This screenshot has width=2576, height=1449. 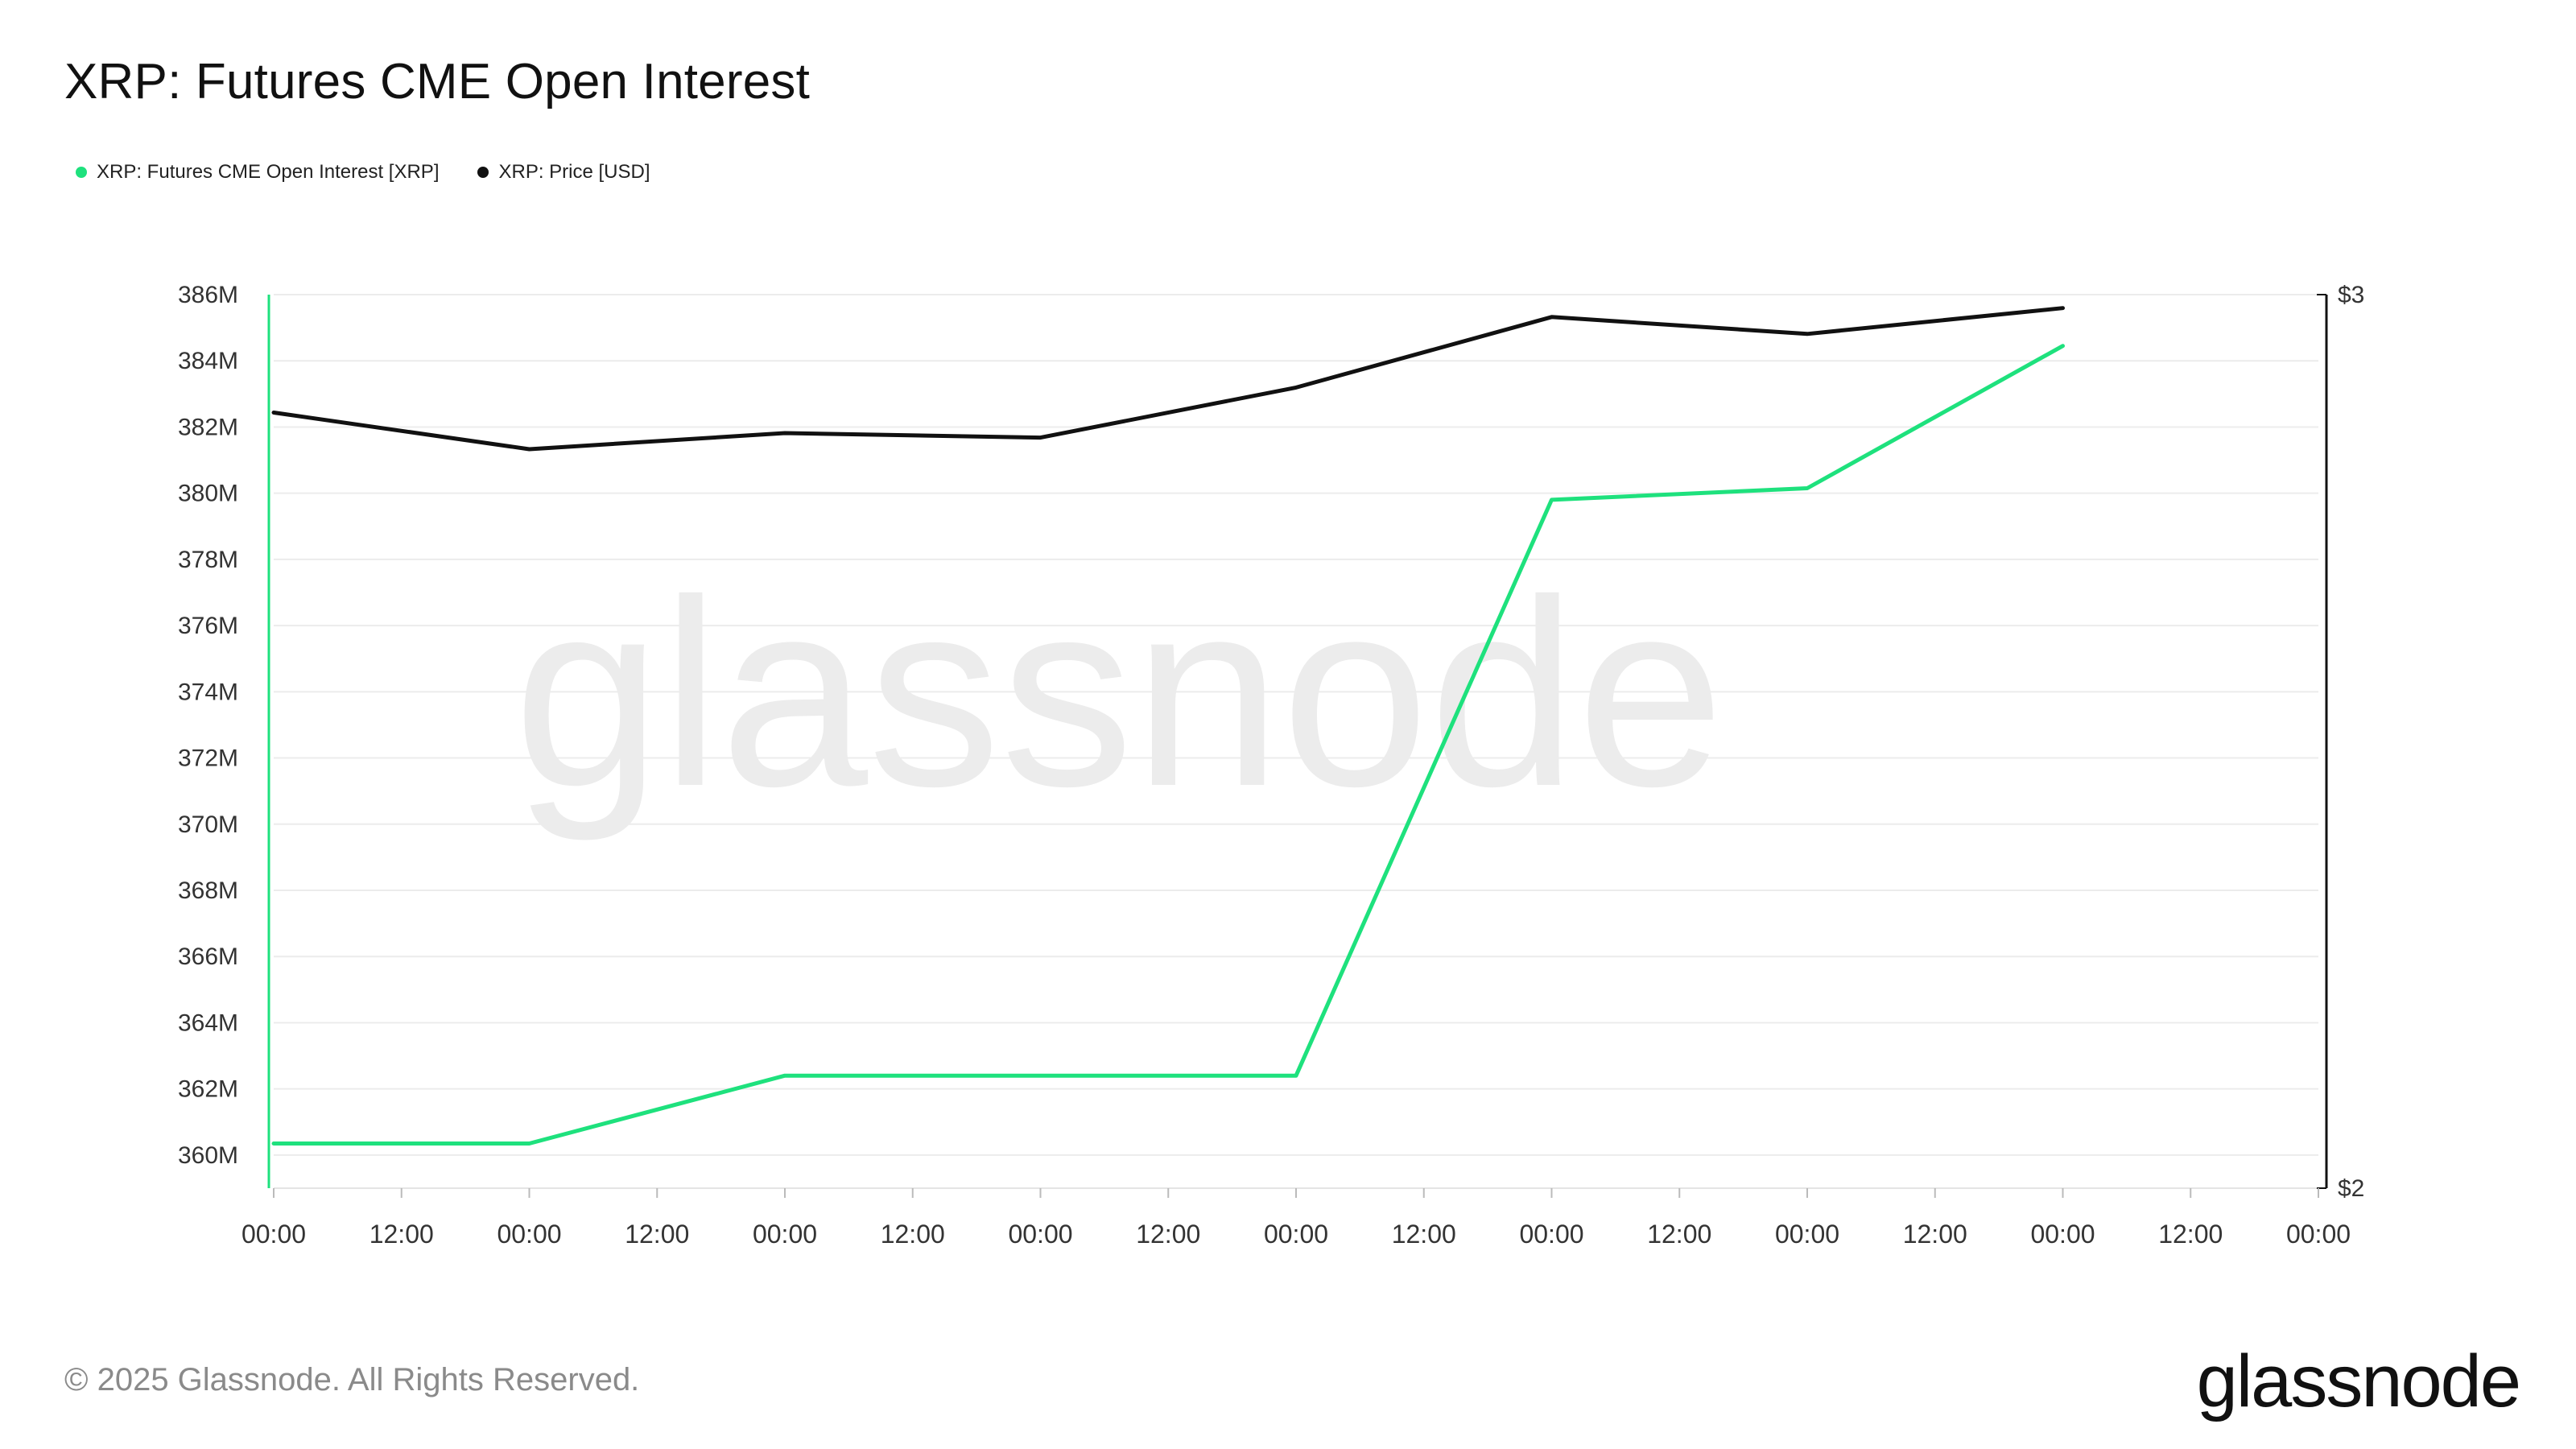 I want to click on legend-label-price: XRP: Price [USD], so click(x=574, y=172).